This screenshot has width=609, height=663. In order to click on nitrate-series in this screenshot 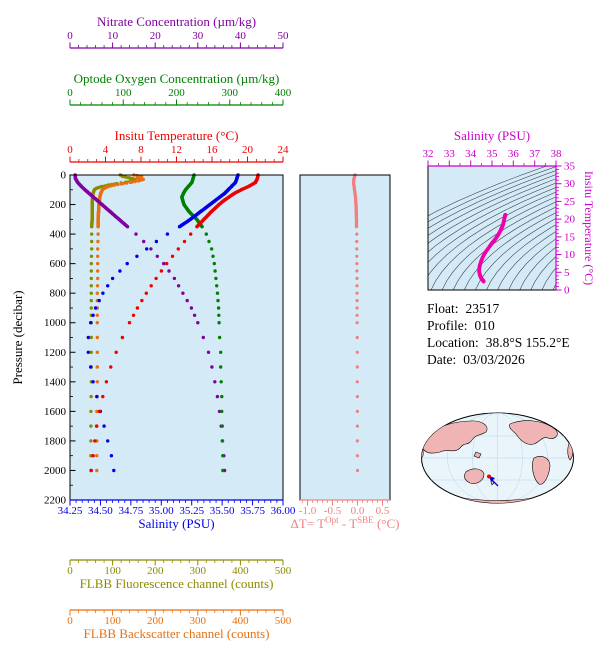, I will do `click(150, 323)`.